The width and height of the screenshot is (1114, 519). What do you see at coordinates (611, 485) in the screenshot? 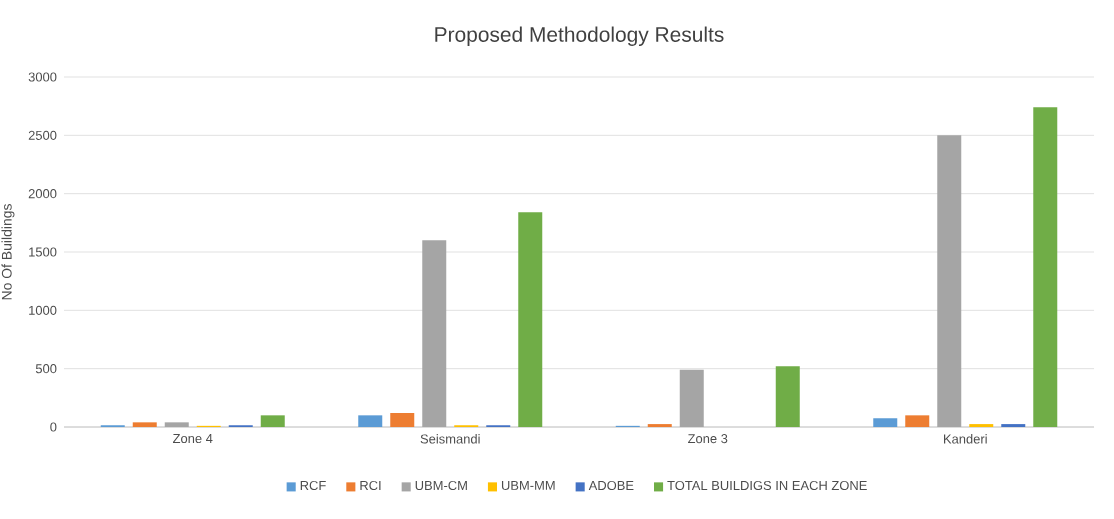
I see `legend-label: ADOBE` at bounding box center [611, 485].